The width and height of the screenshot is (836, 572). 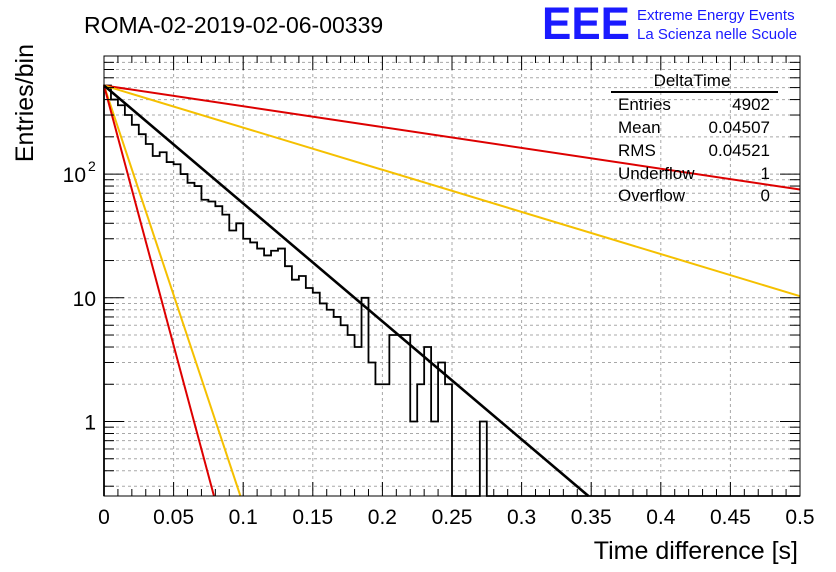 I want to click on logo-line2: La Scienza nelle Scuole, so click(x=717, y=34).